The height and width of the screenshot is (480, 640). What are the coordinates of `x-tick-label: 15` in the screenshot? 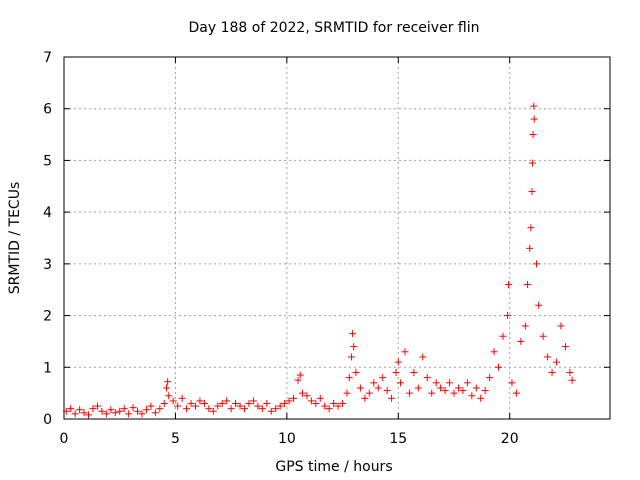 It's located at (398, 439).